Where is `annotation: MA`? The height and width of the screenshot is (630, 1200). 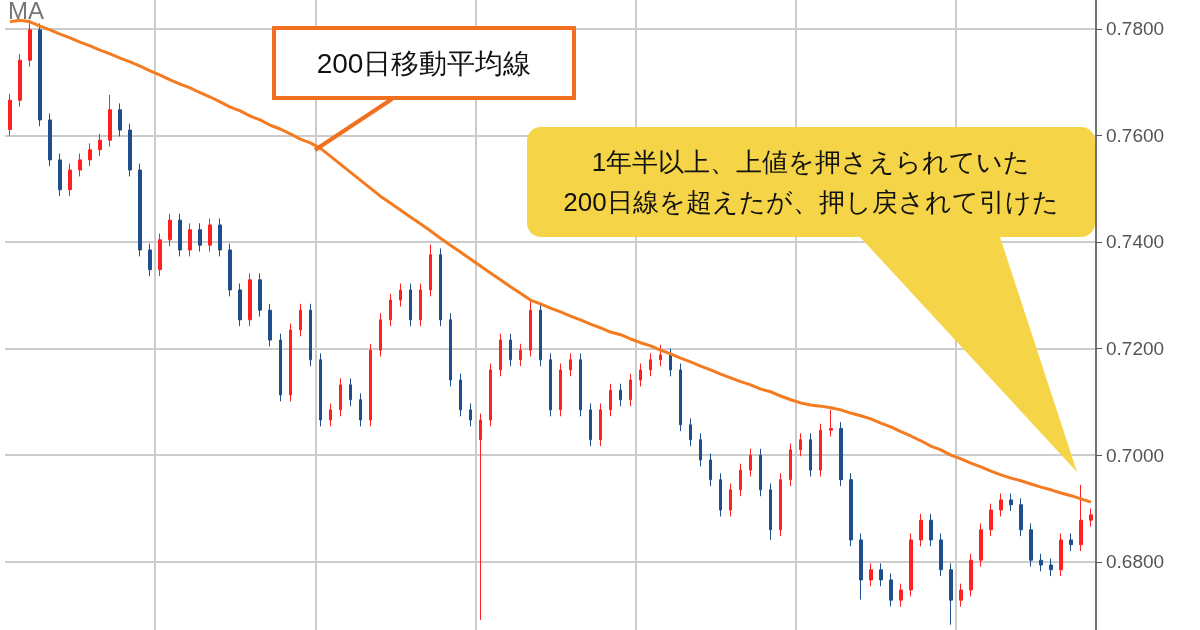 annotation: MA is located at coordinates (26, 12).